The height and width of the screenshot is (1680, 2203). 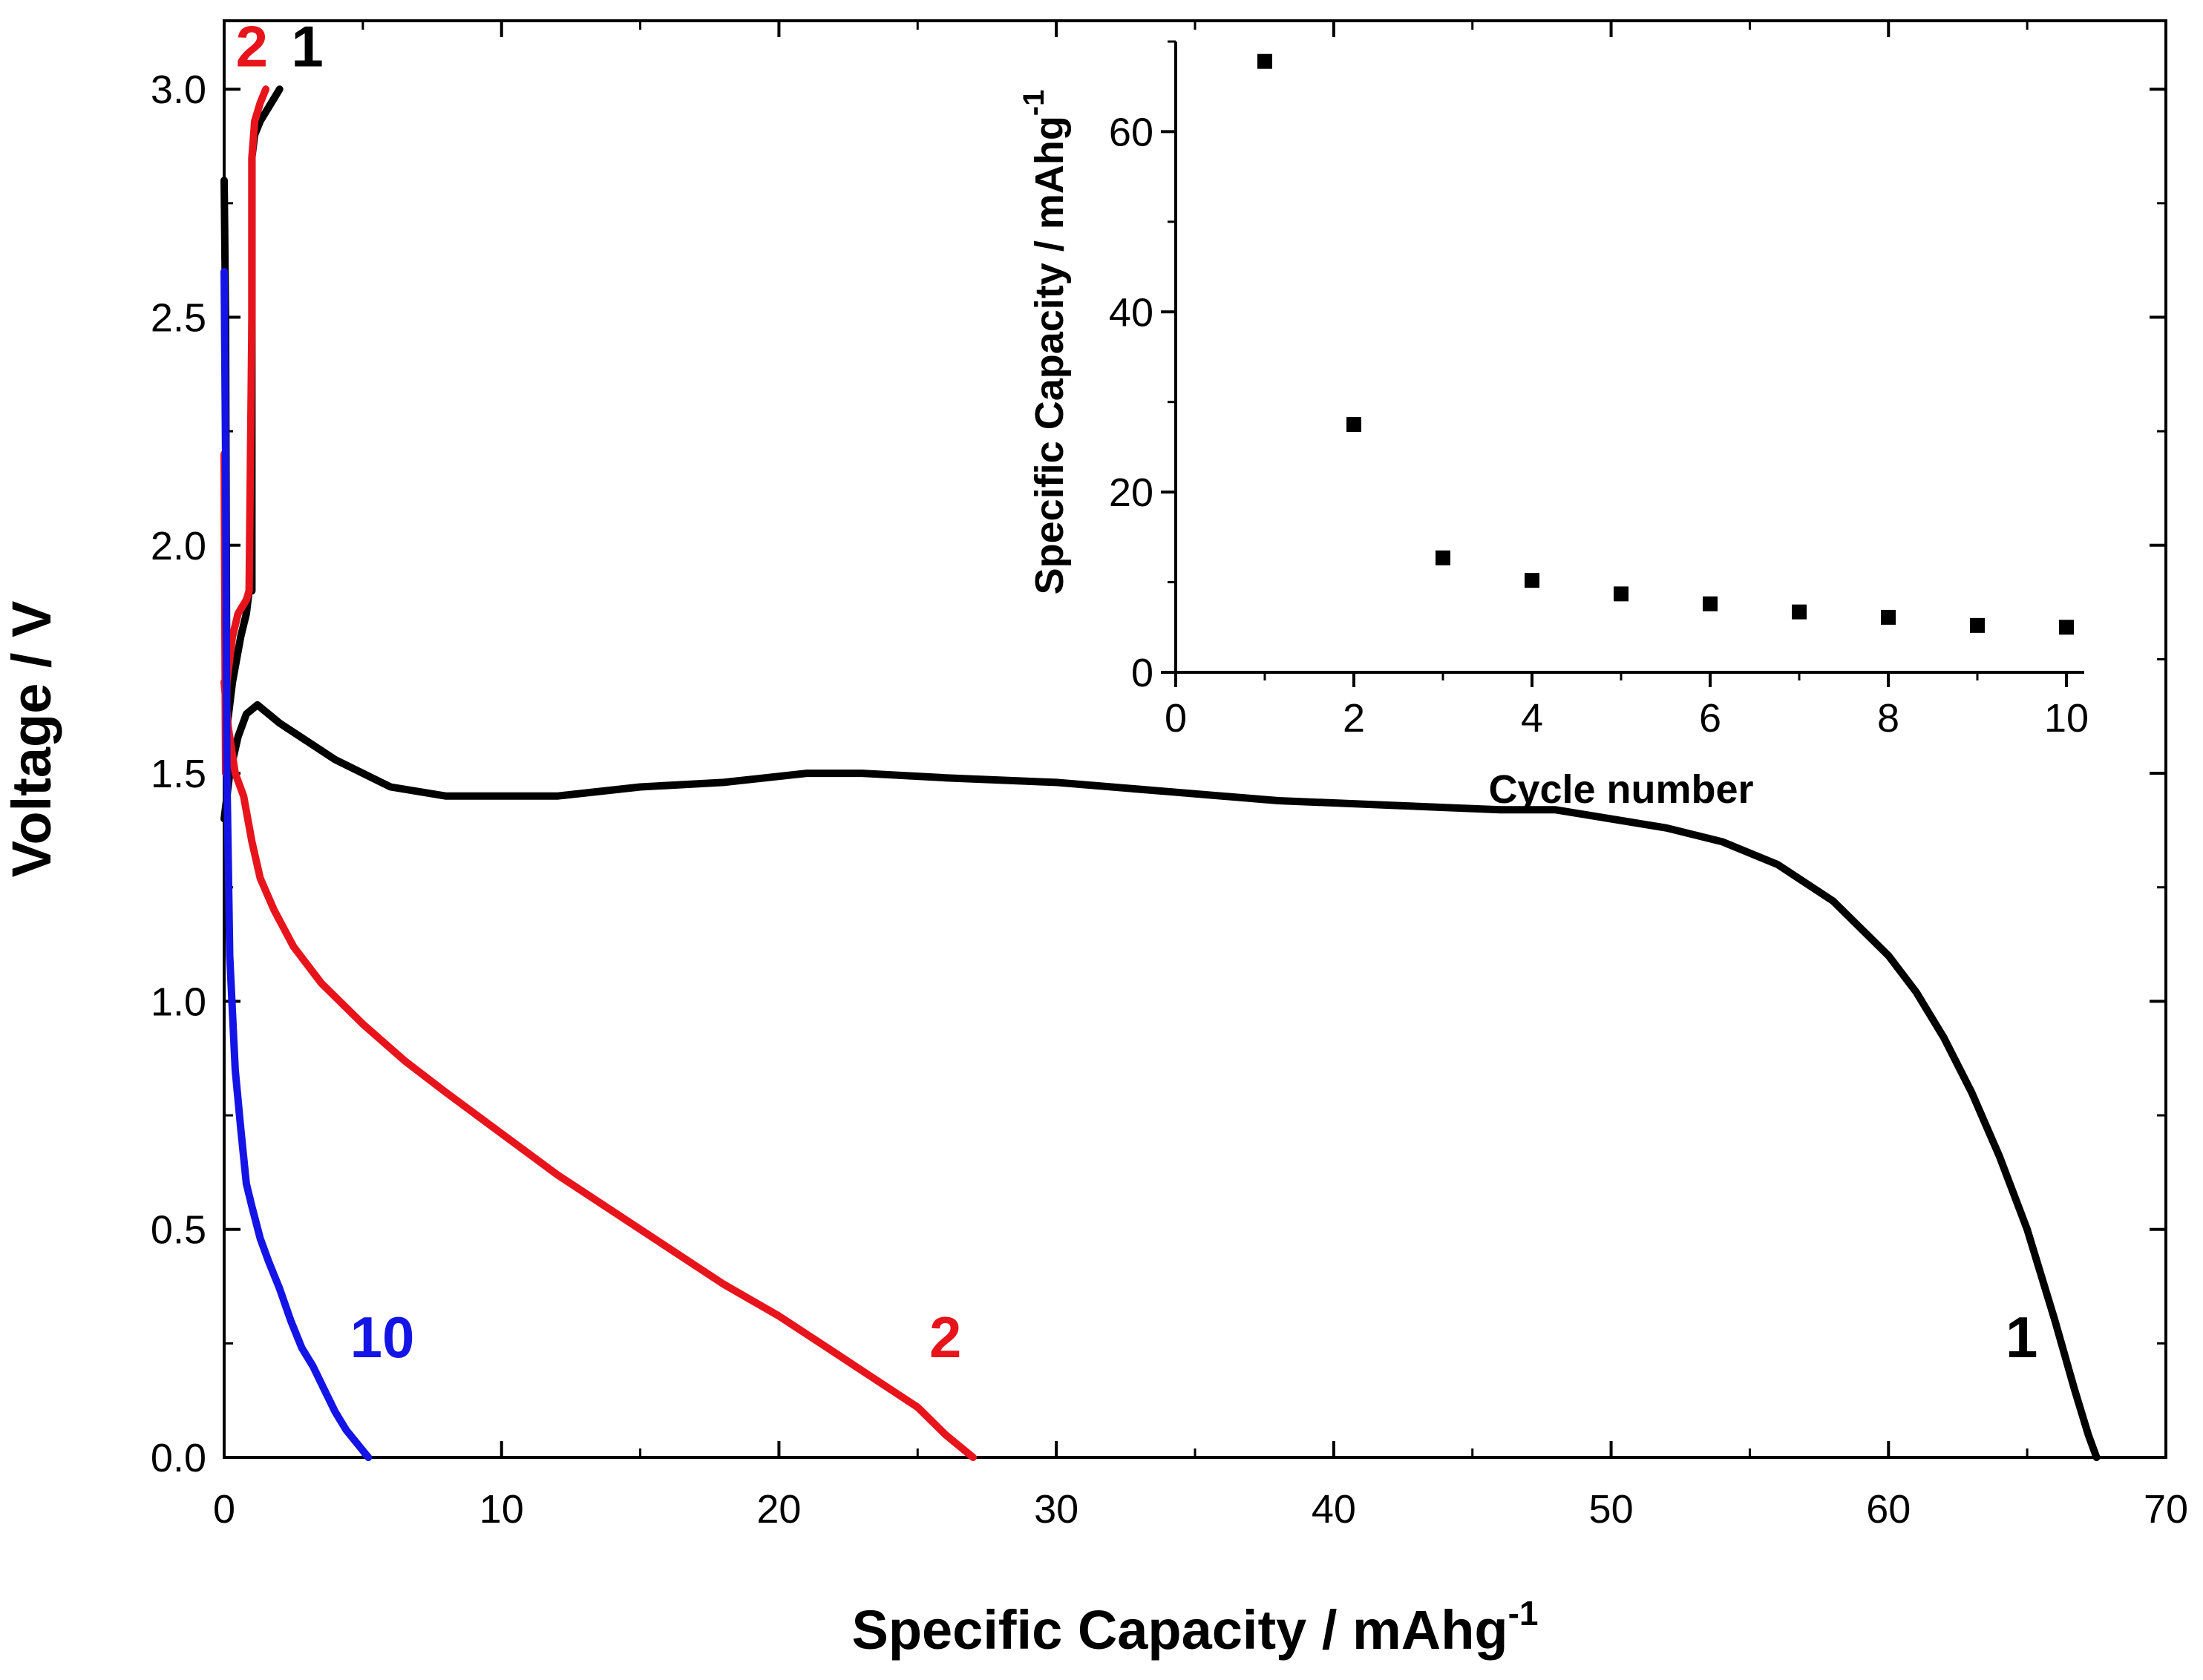 I want to click on x-tick-label: 20, so click(x=778, y=1510).